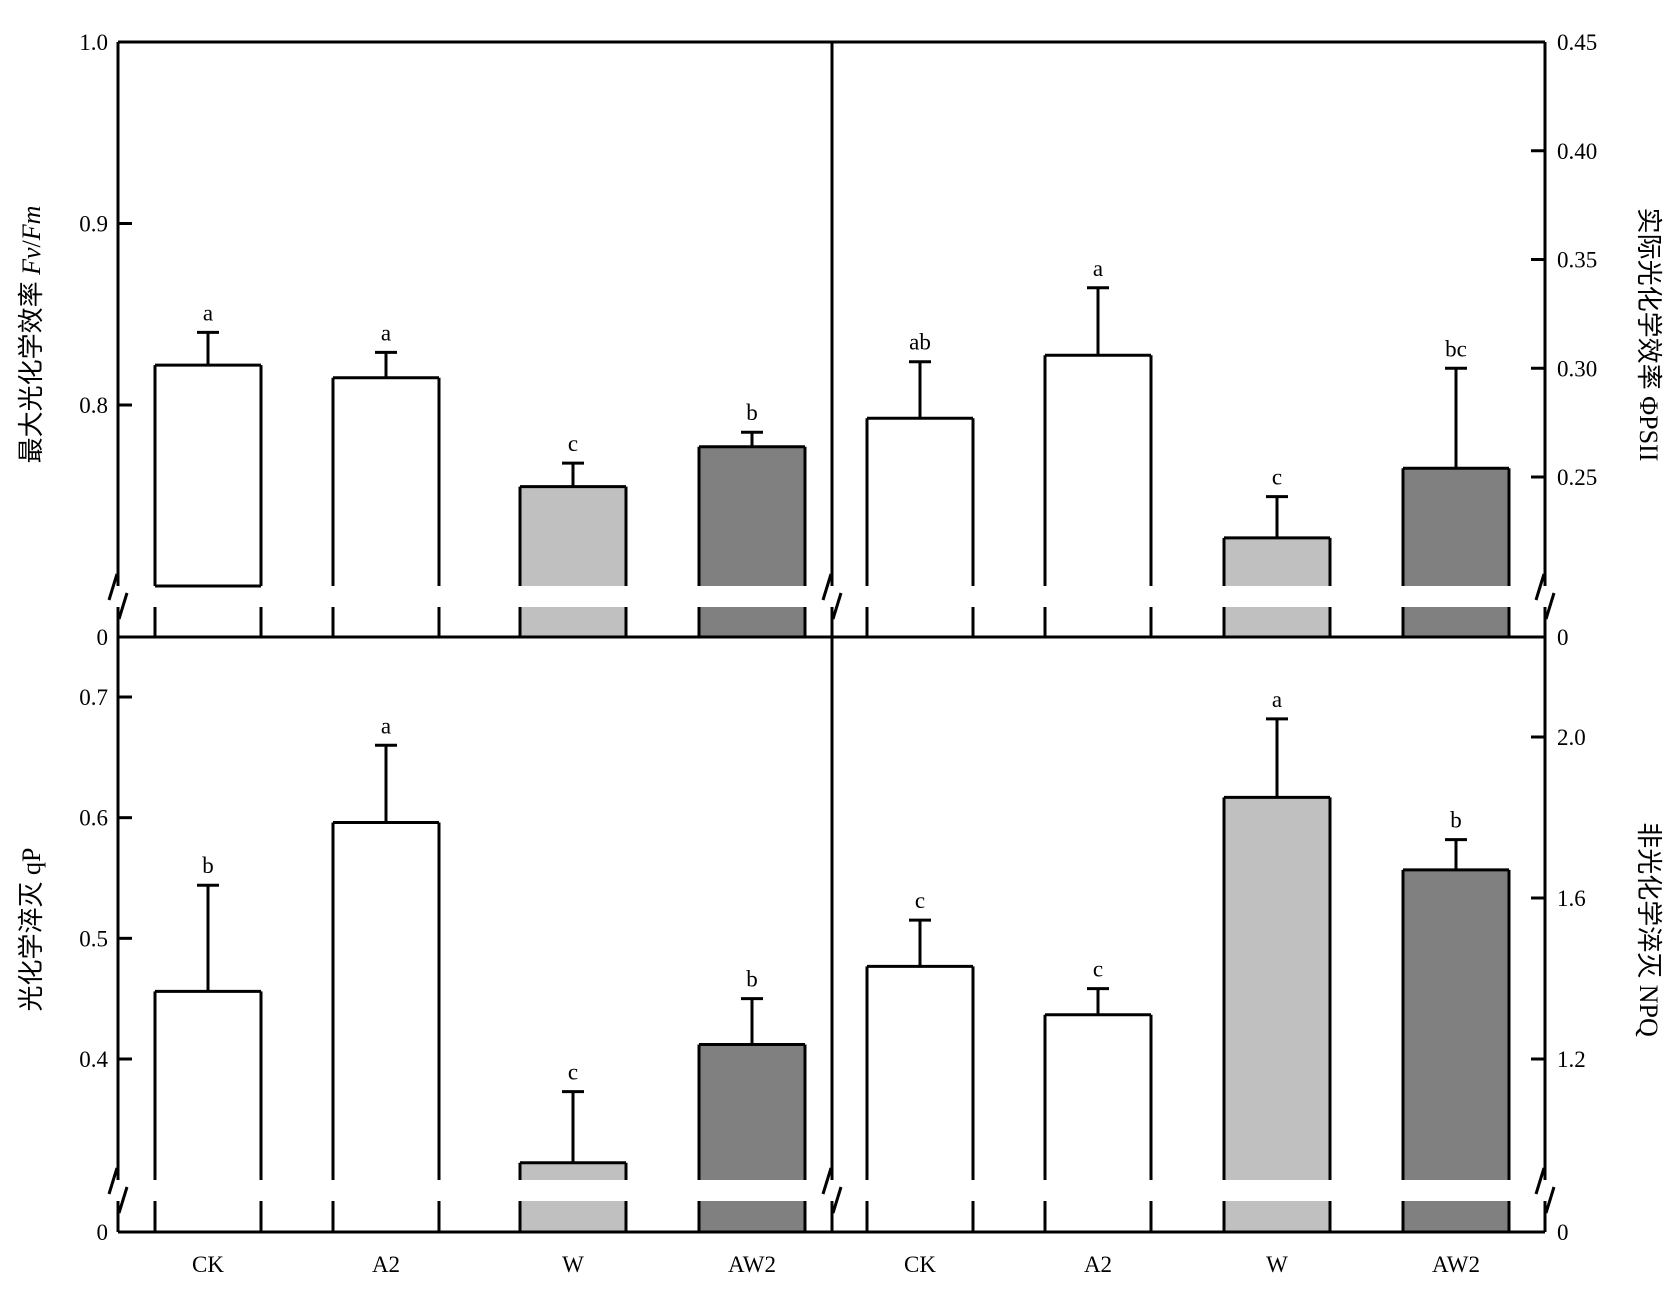 The image size is (1676, 1291). I want to click on bar-aw2: bc, so click(1456, 486).